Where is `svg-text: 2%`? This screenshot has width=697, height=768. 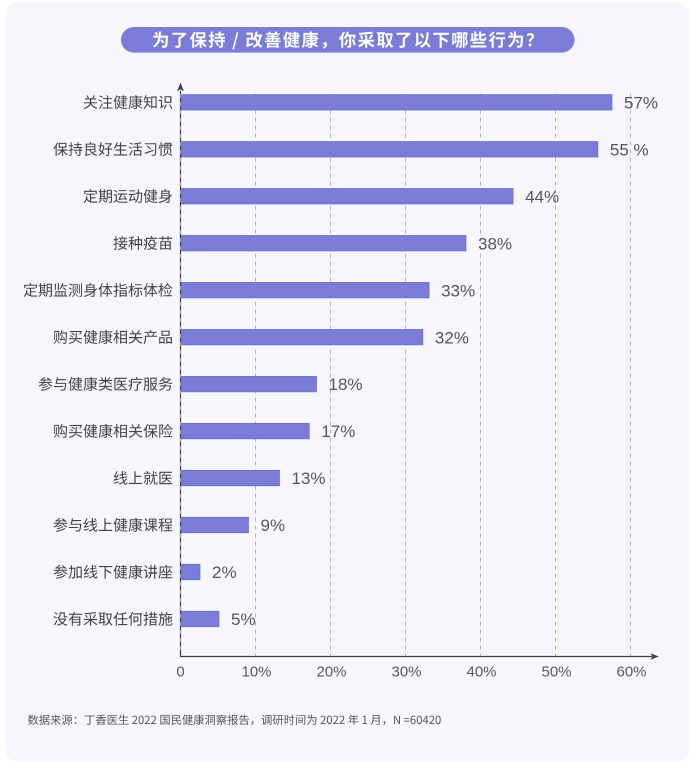 svg-text: 2% is located at coordinates (224, 572).